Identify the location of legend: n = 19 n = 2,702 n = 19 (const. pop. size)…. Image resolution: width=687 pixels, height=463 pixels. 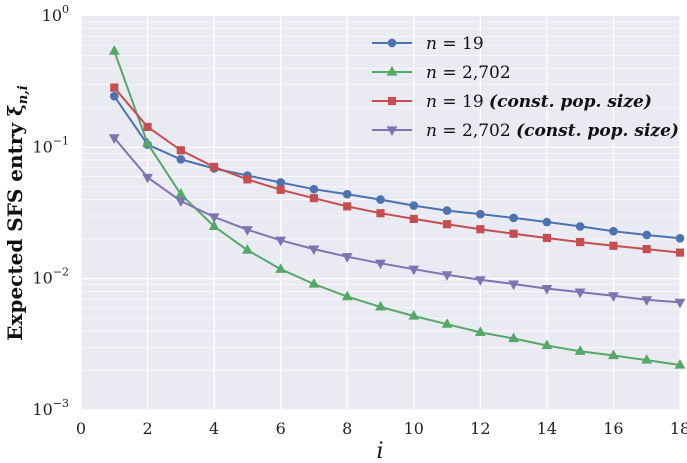
(525, 87).